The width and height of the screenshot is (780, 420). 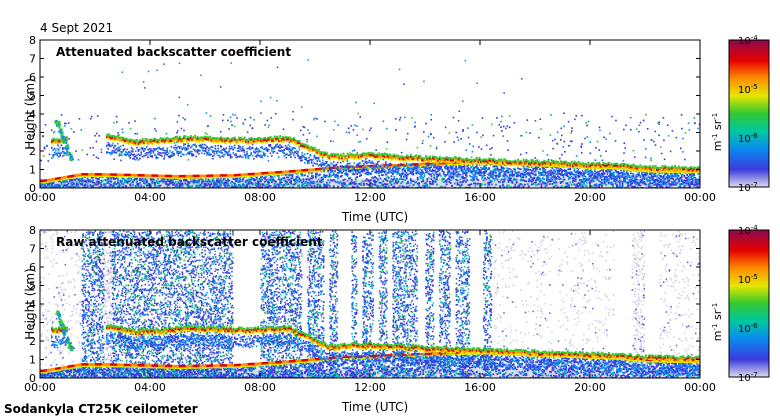 I want to click on panel-title: Raw attenuated backscatter coefficient, so click(x=189, y=242).